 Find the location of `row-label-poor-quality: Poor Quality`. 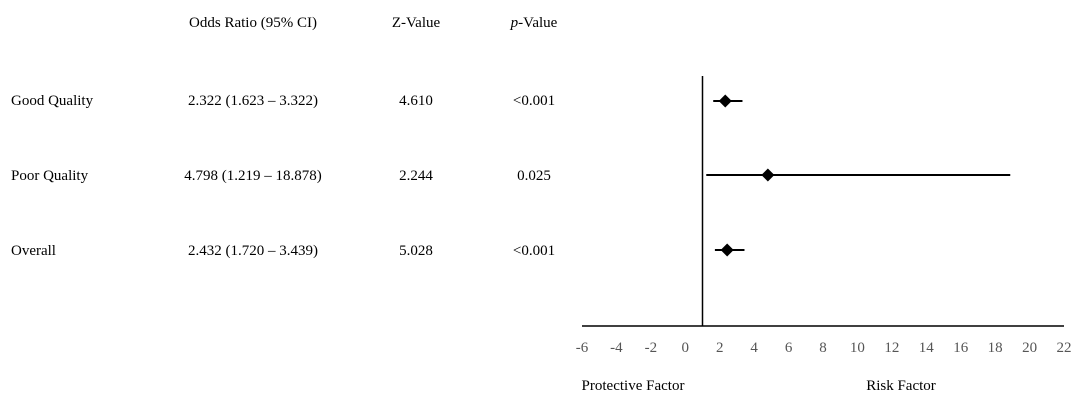

row-label-poor-quality: Poor Quality is located at coordinates (50, 176).